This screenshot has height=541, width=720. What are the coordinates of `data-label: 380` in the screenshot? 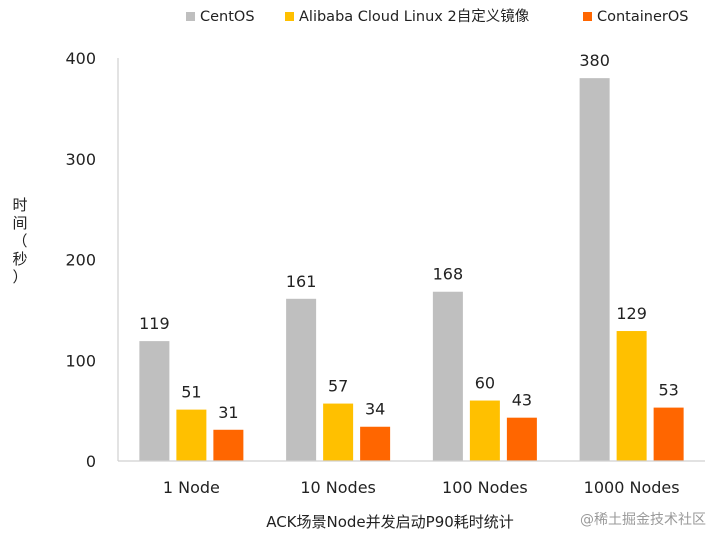 It's located at (594, 60).